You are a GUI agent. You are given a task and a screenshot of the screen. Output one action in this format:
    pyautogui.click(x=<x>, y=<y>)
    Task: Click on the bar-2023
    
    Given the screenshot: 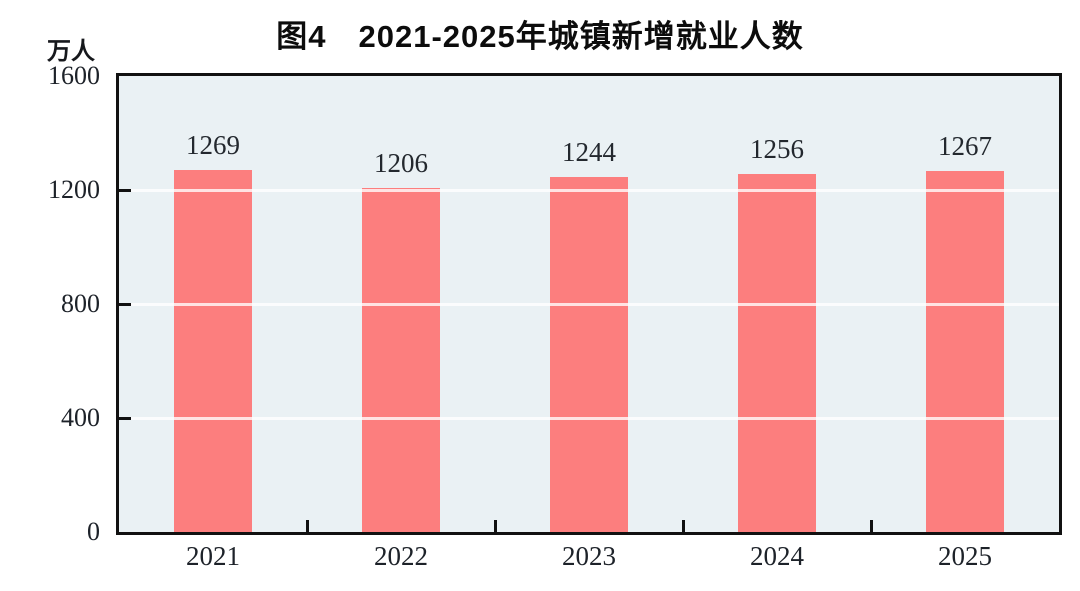 What is the action you would take?
    pyautogui.click(x=589, y=354)
    